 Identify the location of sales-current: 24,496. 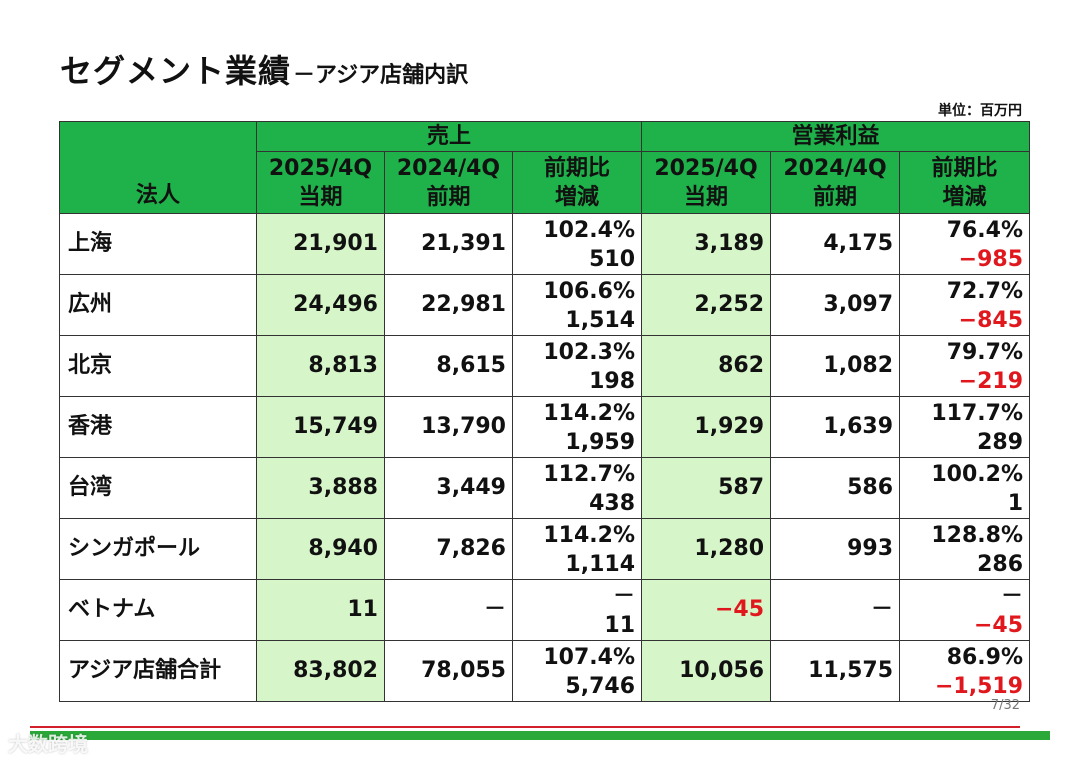
(320, 305).